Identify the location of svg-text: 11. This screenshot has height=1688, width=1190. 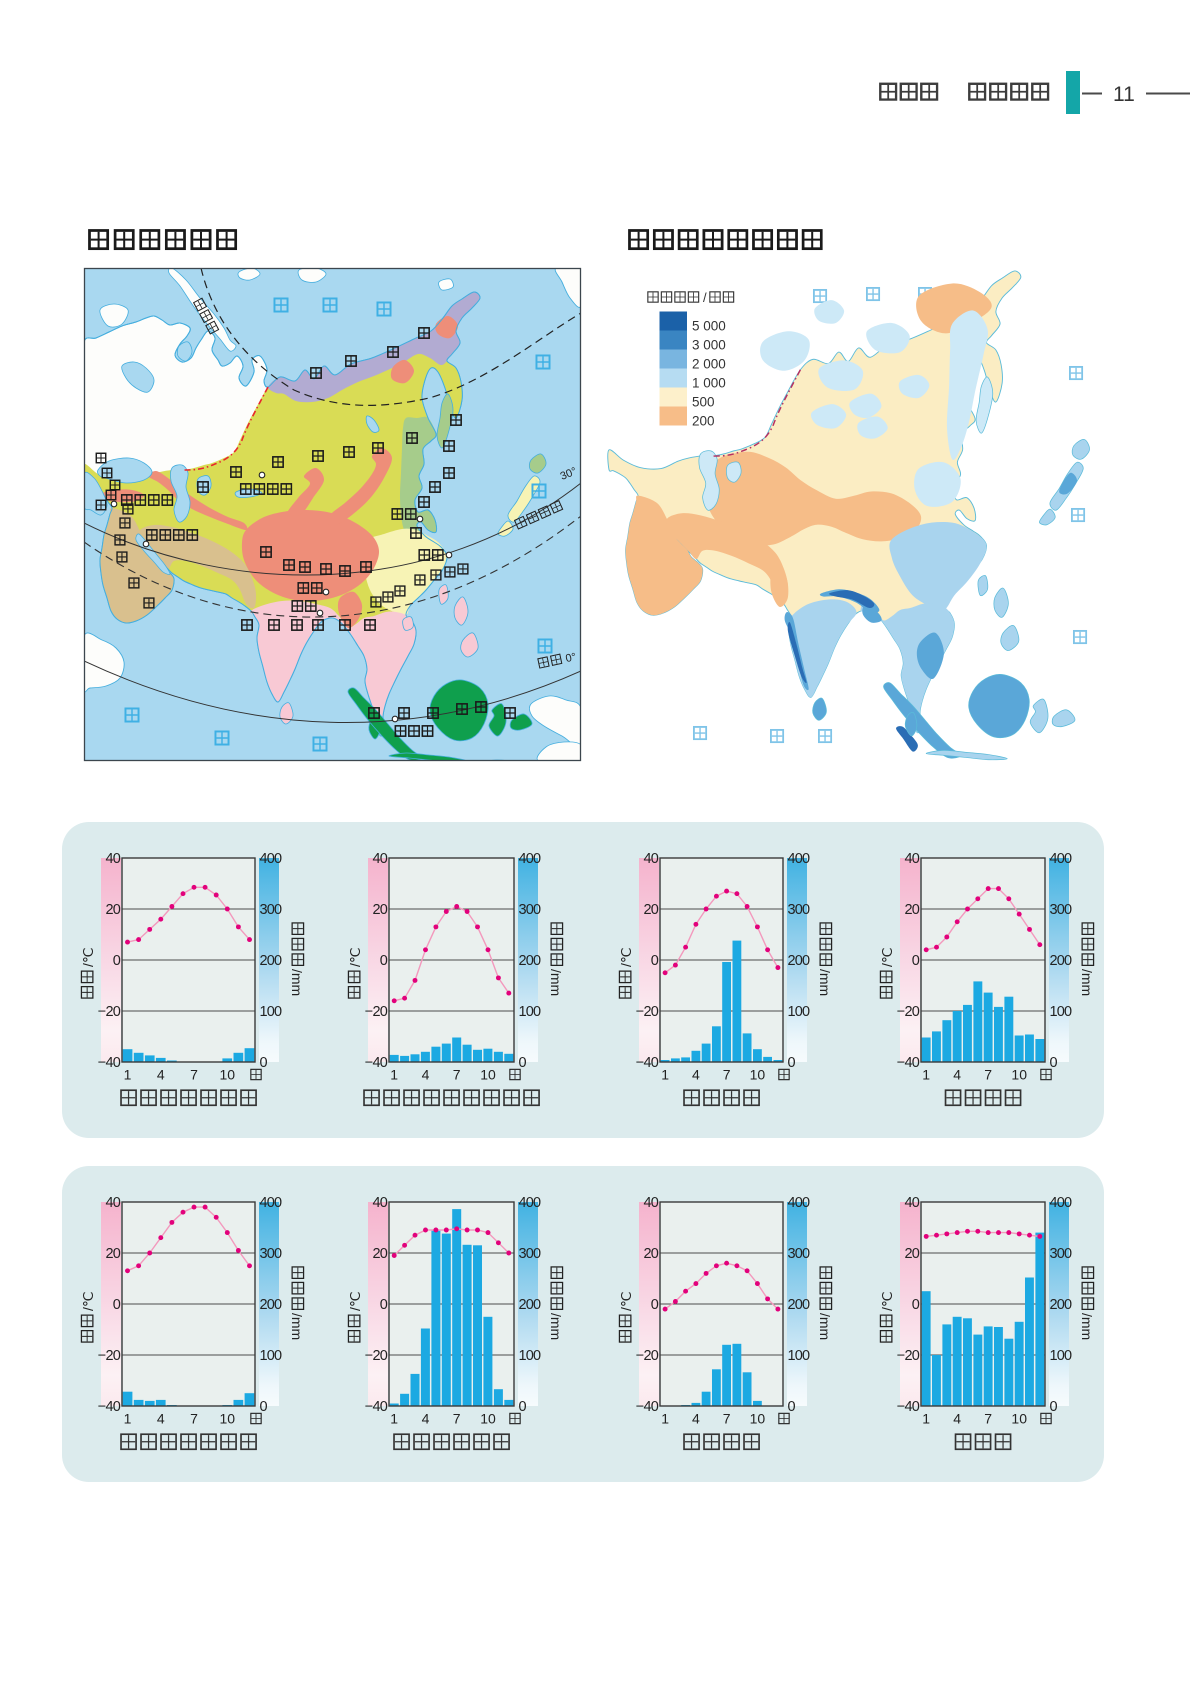
(1124, 94).